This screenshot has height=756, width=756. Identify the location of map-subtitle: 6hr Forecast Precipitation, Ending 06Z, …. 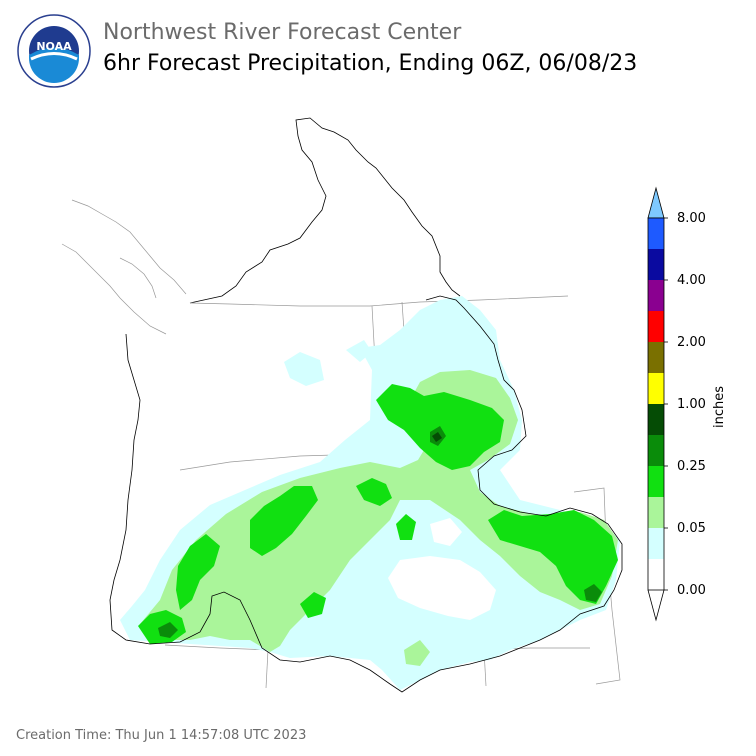
(370, 63).